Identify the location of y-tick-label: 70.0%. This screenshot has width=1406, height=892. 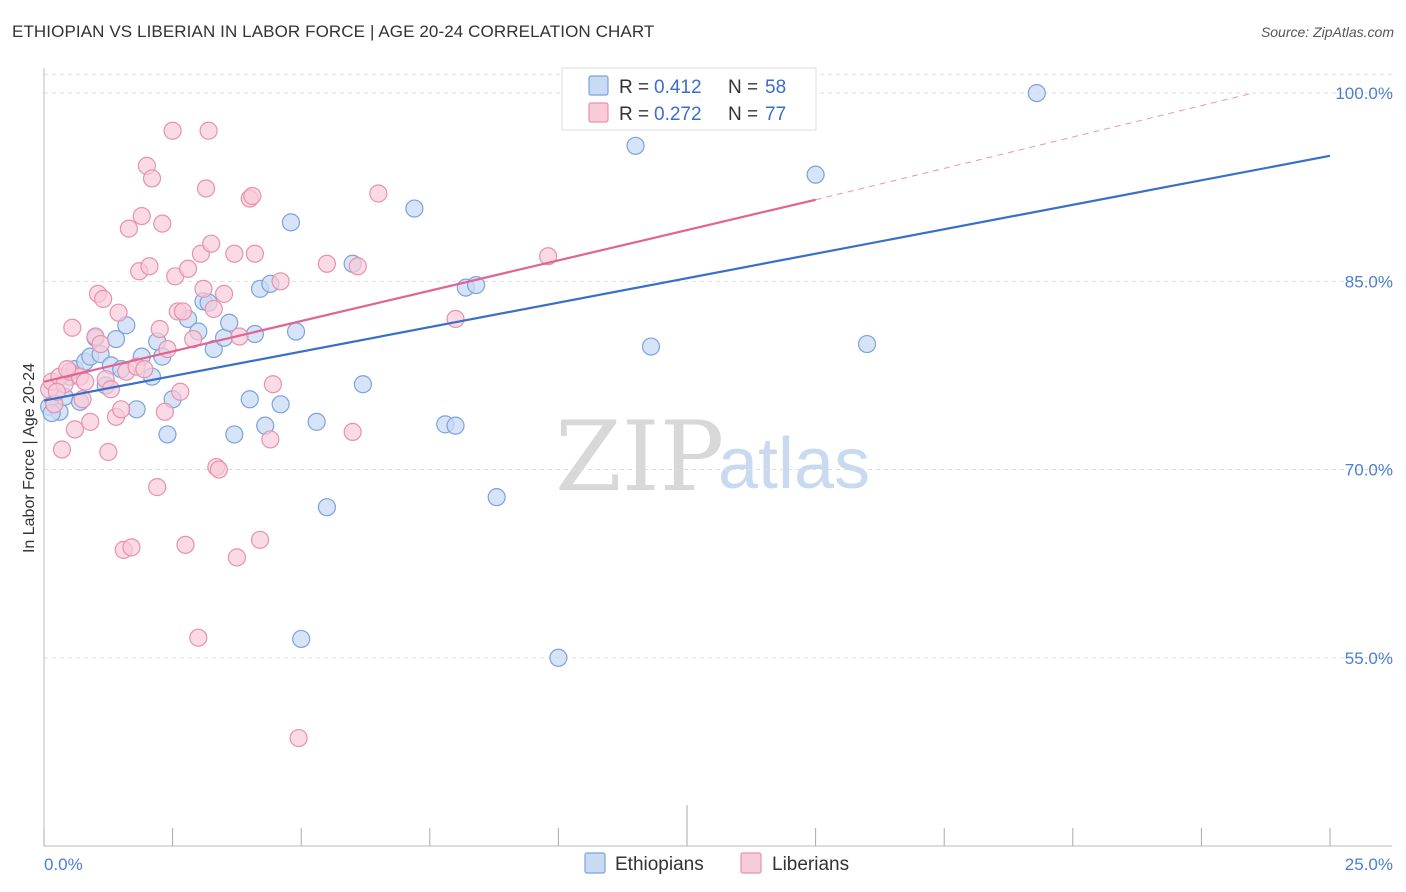
(1369, 470).